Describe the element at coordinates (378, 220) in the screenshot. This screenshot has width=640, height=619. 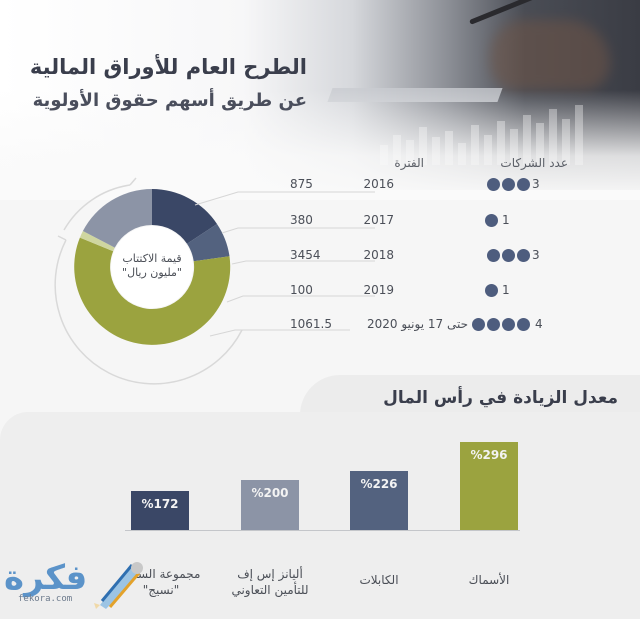
I see `period-cell: 2017` at that location.